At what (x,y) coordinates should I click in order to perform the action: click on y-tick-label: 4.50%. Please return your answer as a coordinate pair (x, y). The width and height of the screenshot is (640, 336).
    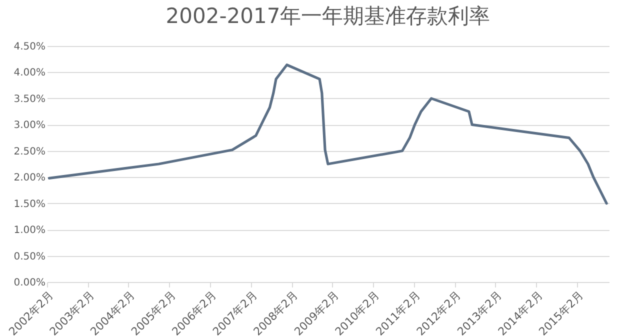
    Looking at the image, I should click on (30, 47).